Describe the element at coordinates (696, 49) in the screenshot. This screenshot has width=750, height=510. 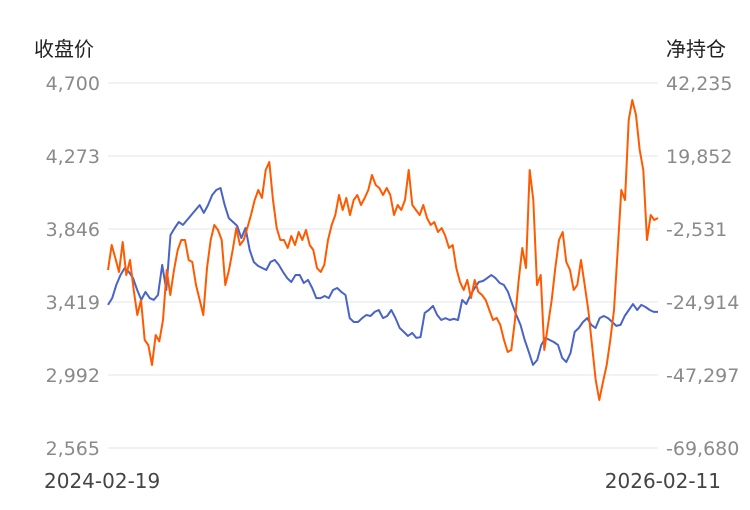
I see `right-axis-title: 净持仓` at that location.